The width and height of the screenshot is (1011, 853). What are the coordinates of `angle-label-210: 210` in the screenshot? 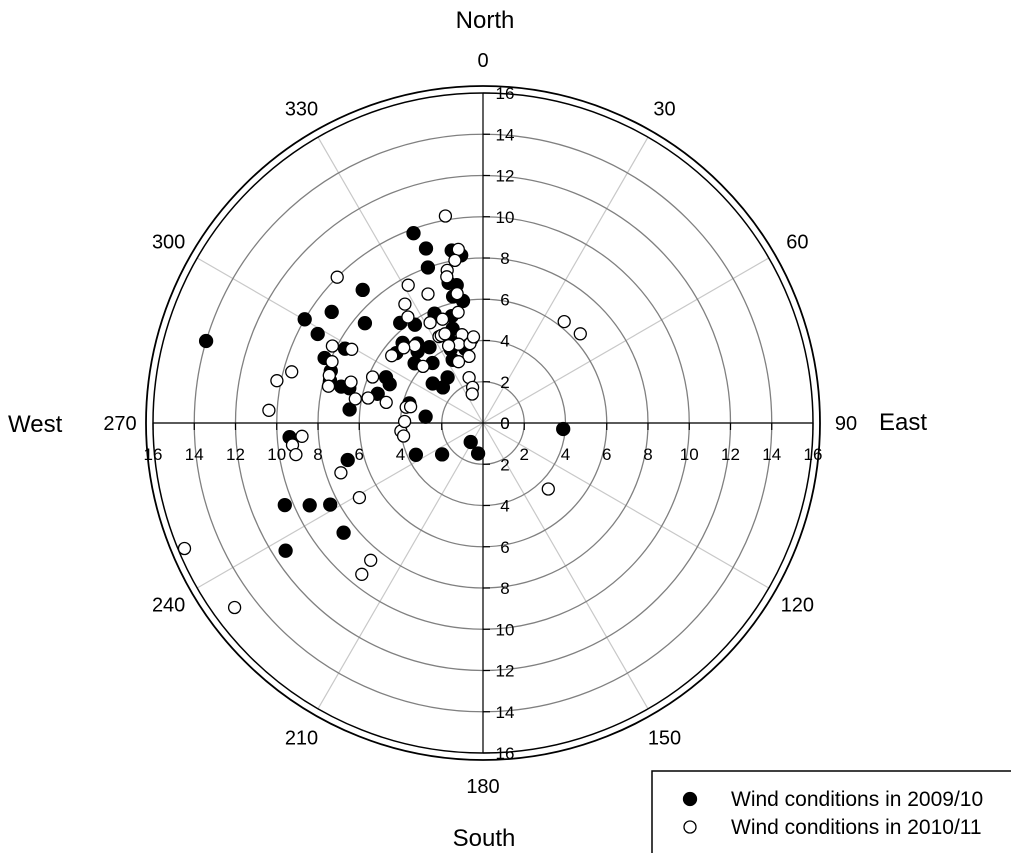 It's located at (301, 738).